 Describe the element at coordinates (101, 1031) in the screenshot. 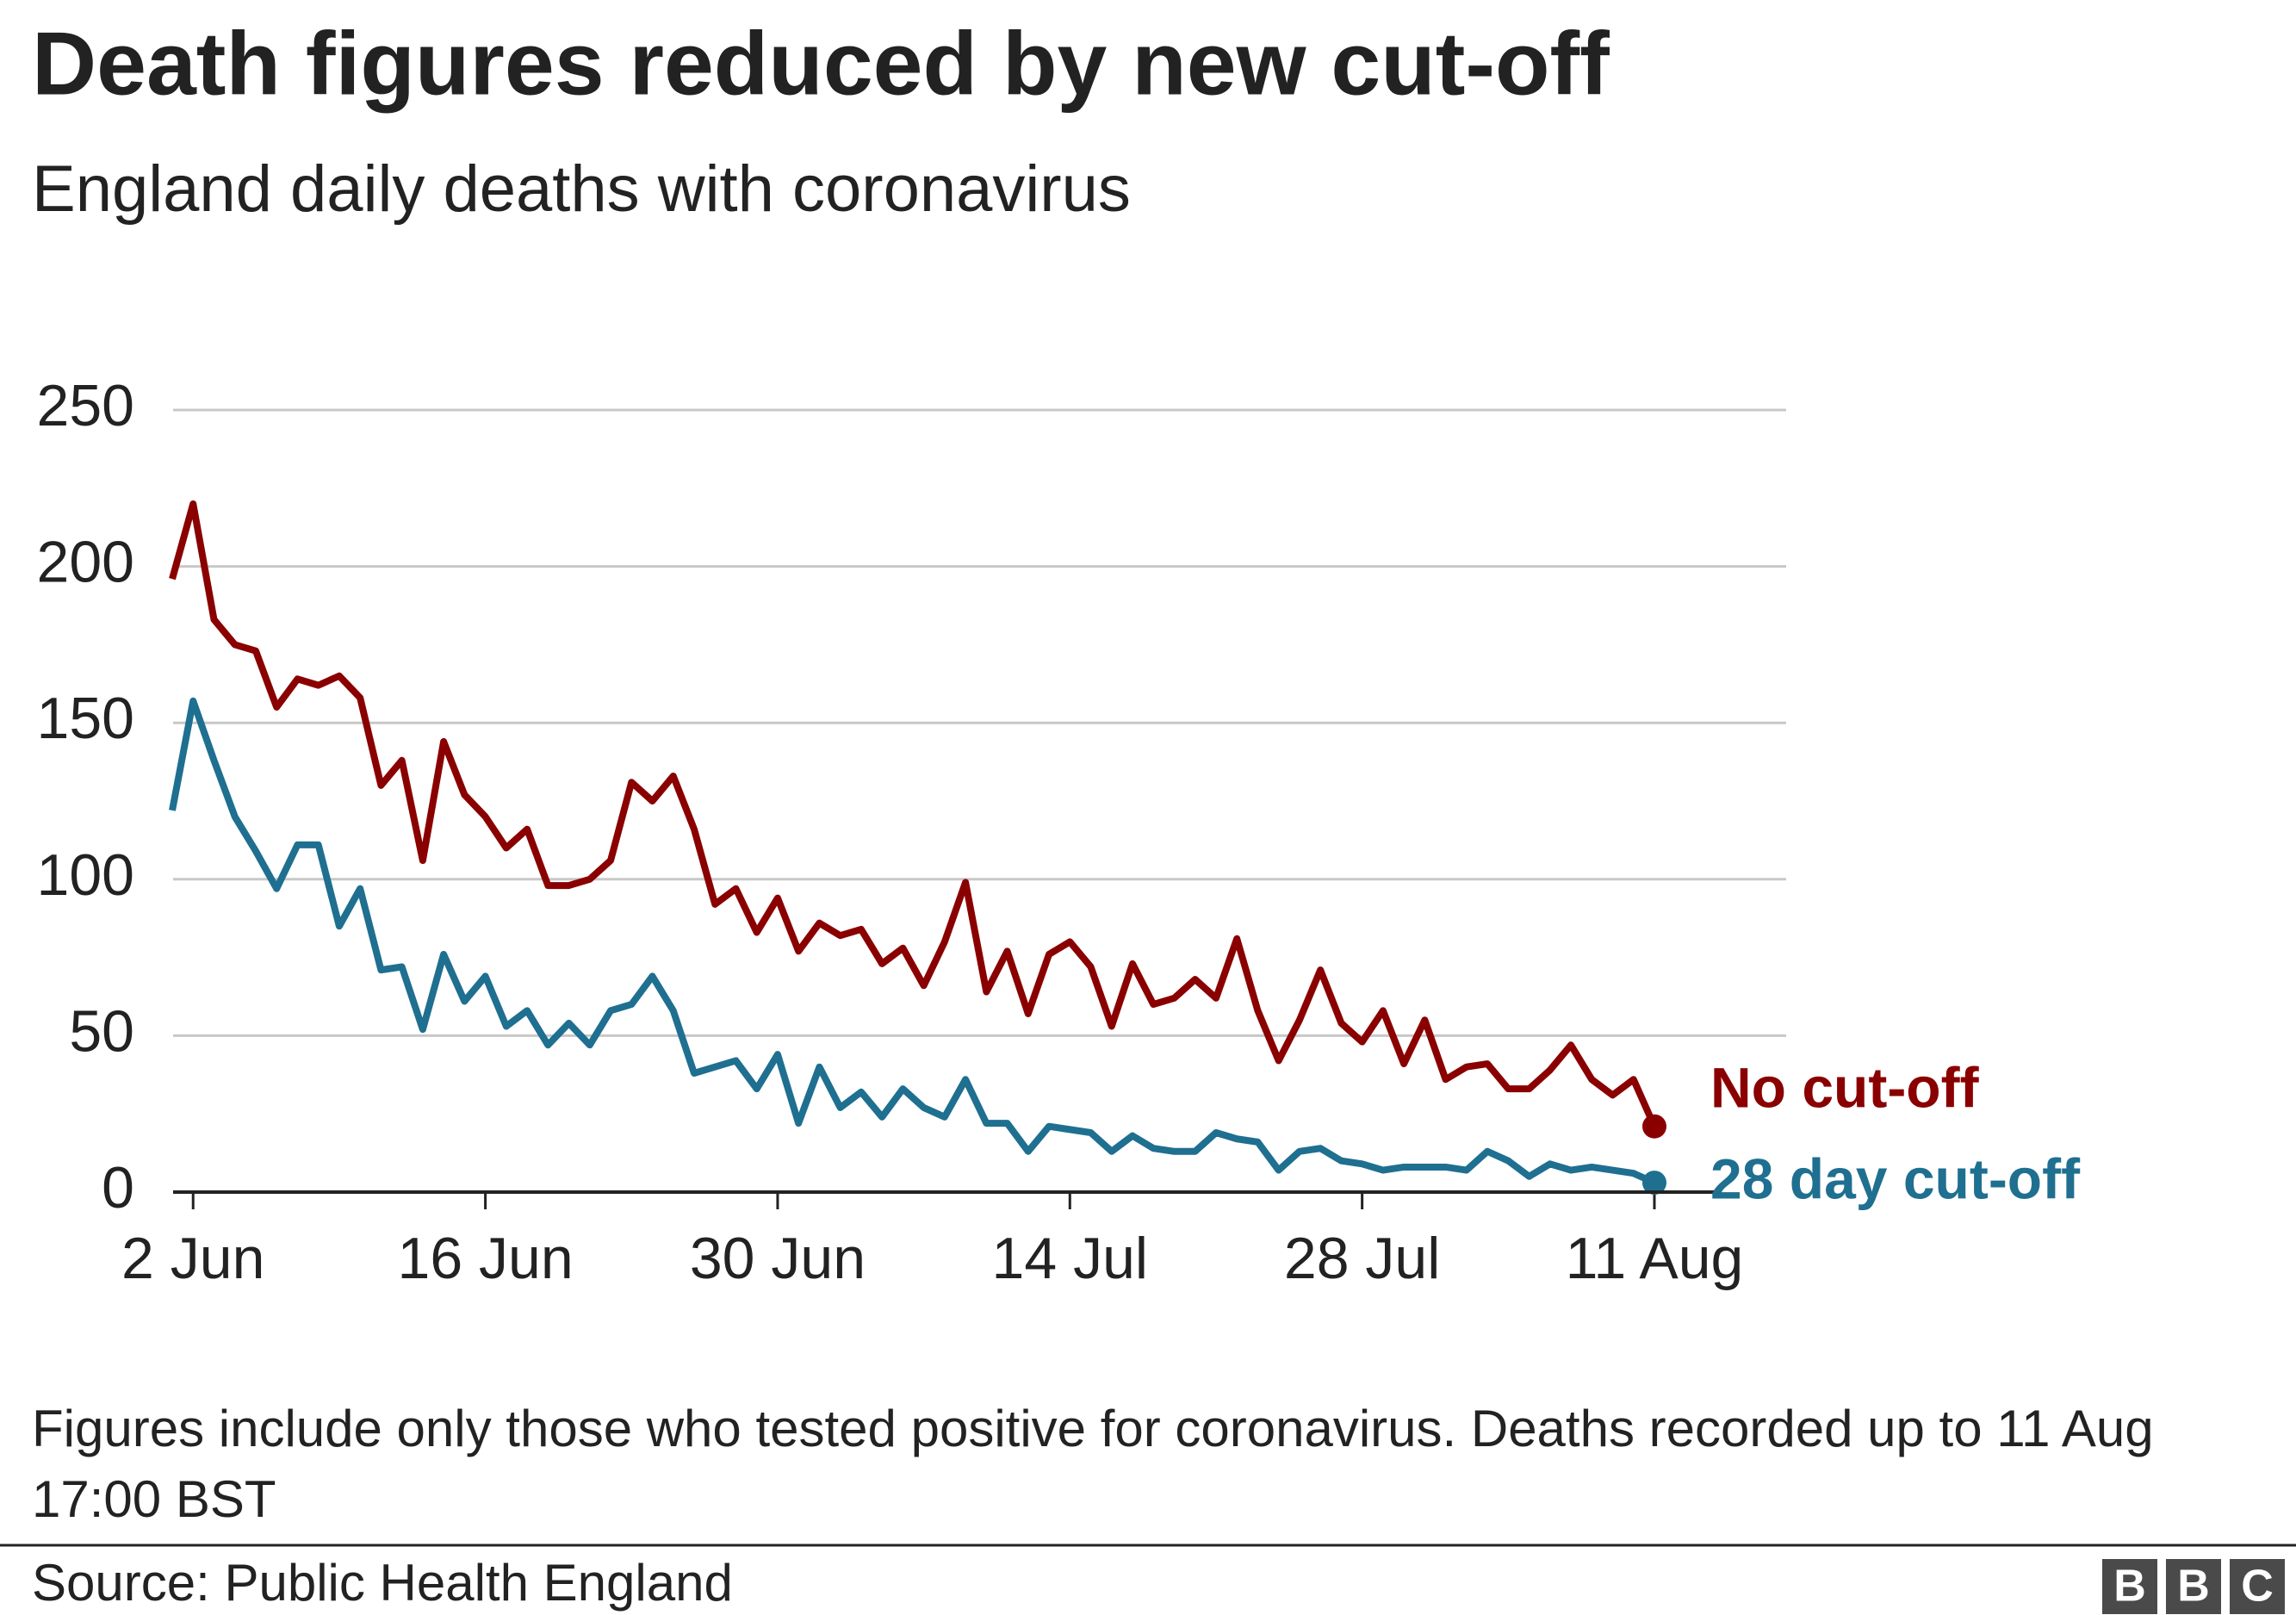

I see `y-tick-label: 50` at that location.